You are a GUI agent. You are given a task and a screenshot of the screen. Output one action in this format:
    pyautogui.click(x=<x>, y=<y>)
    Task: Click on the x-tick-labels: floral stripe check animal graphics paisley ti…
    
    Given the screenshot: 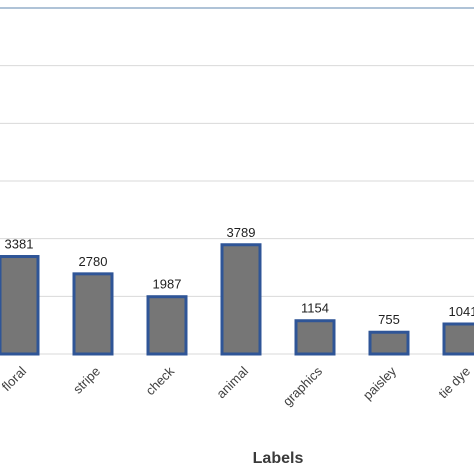 What is the action you would take?
    pyautogui.click(x=236, y=386)
    